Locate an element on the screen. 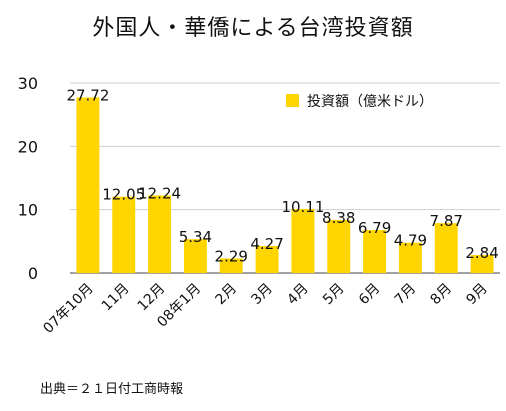  legend: 投資額（億米ドル） is located at coordinates (359, 102).